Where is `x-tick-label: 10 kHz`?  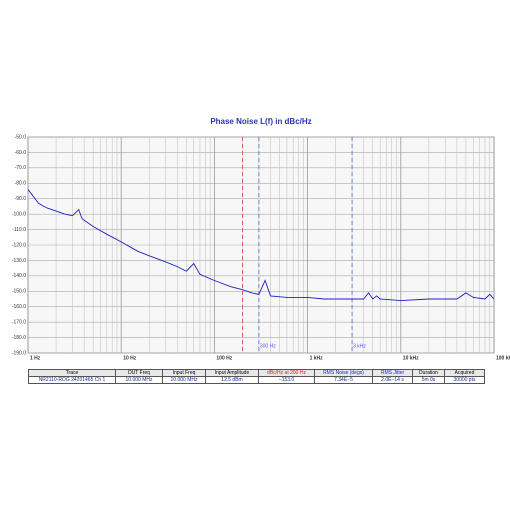
x-tick-label: 10 kHz is located at coordinates (411, 358).